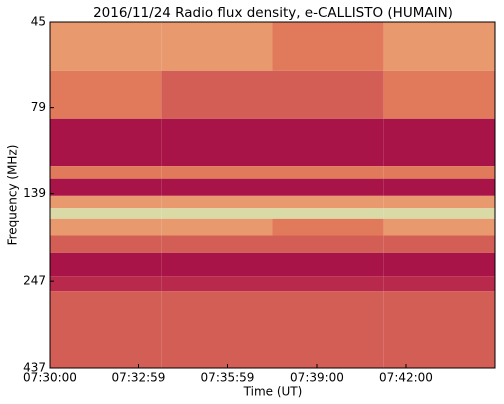 The image size is (504, 404). What do you see at coordinates (13, 195) in the screenshot?
I see `y-axis-label: Frequency (MHz)` at bounding box center [13, 195].